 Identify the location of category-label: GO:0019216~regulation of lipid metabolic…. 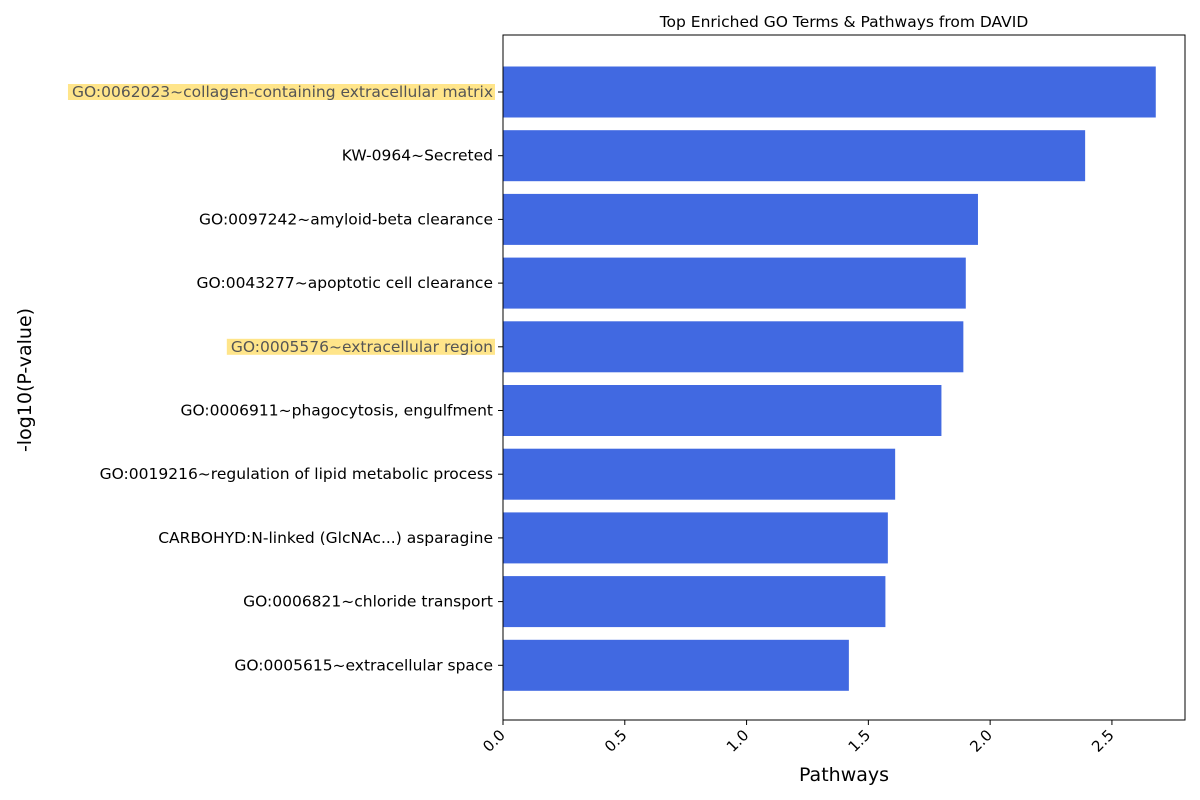
(296, 474).